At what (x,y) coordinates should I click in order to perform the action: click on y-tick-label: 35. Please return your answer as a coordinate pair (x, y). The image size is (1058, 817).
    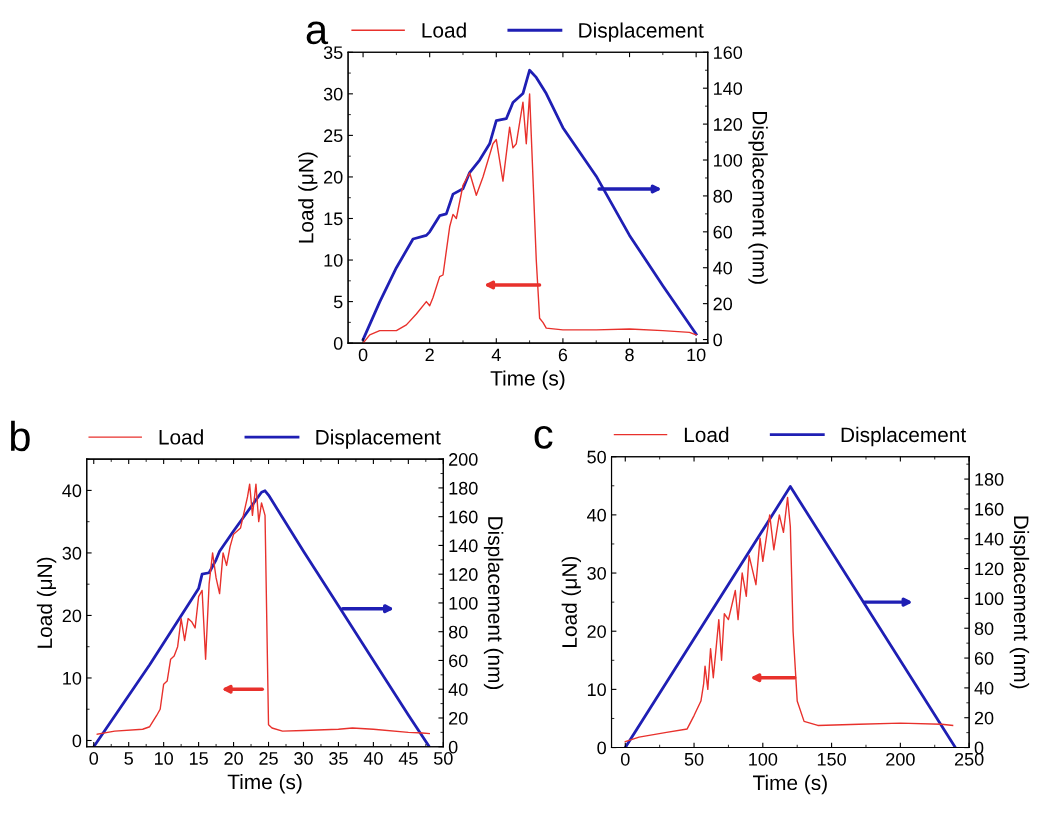
    Looking at the image, I should click on (333, 53).